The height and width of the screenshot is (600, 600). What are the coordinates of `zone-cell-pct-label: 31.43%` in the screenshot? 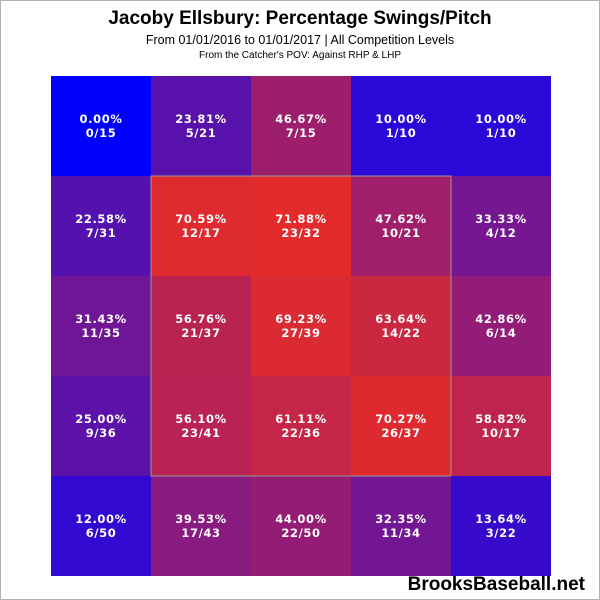 It's located at (101, 319).